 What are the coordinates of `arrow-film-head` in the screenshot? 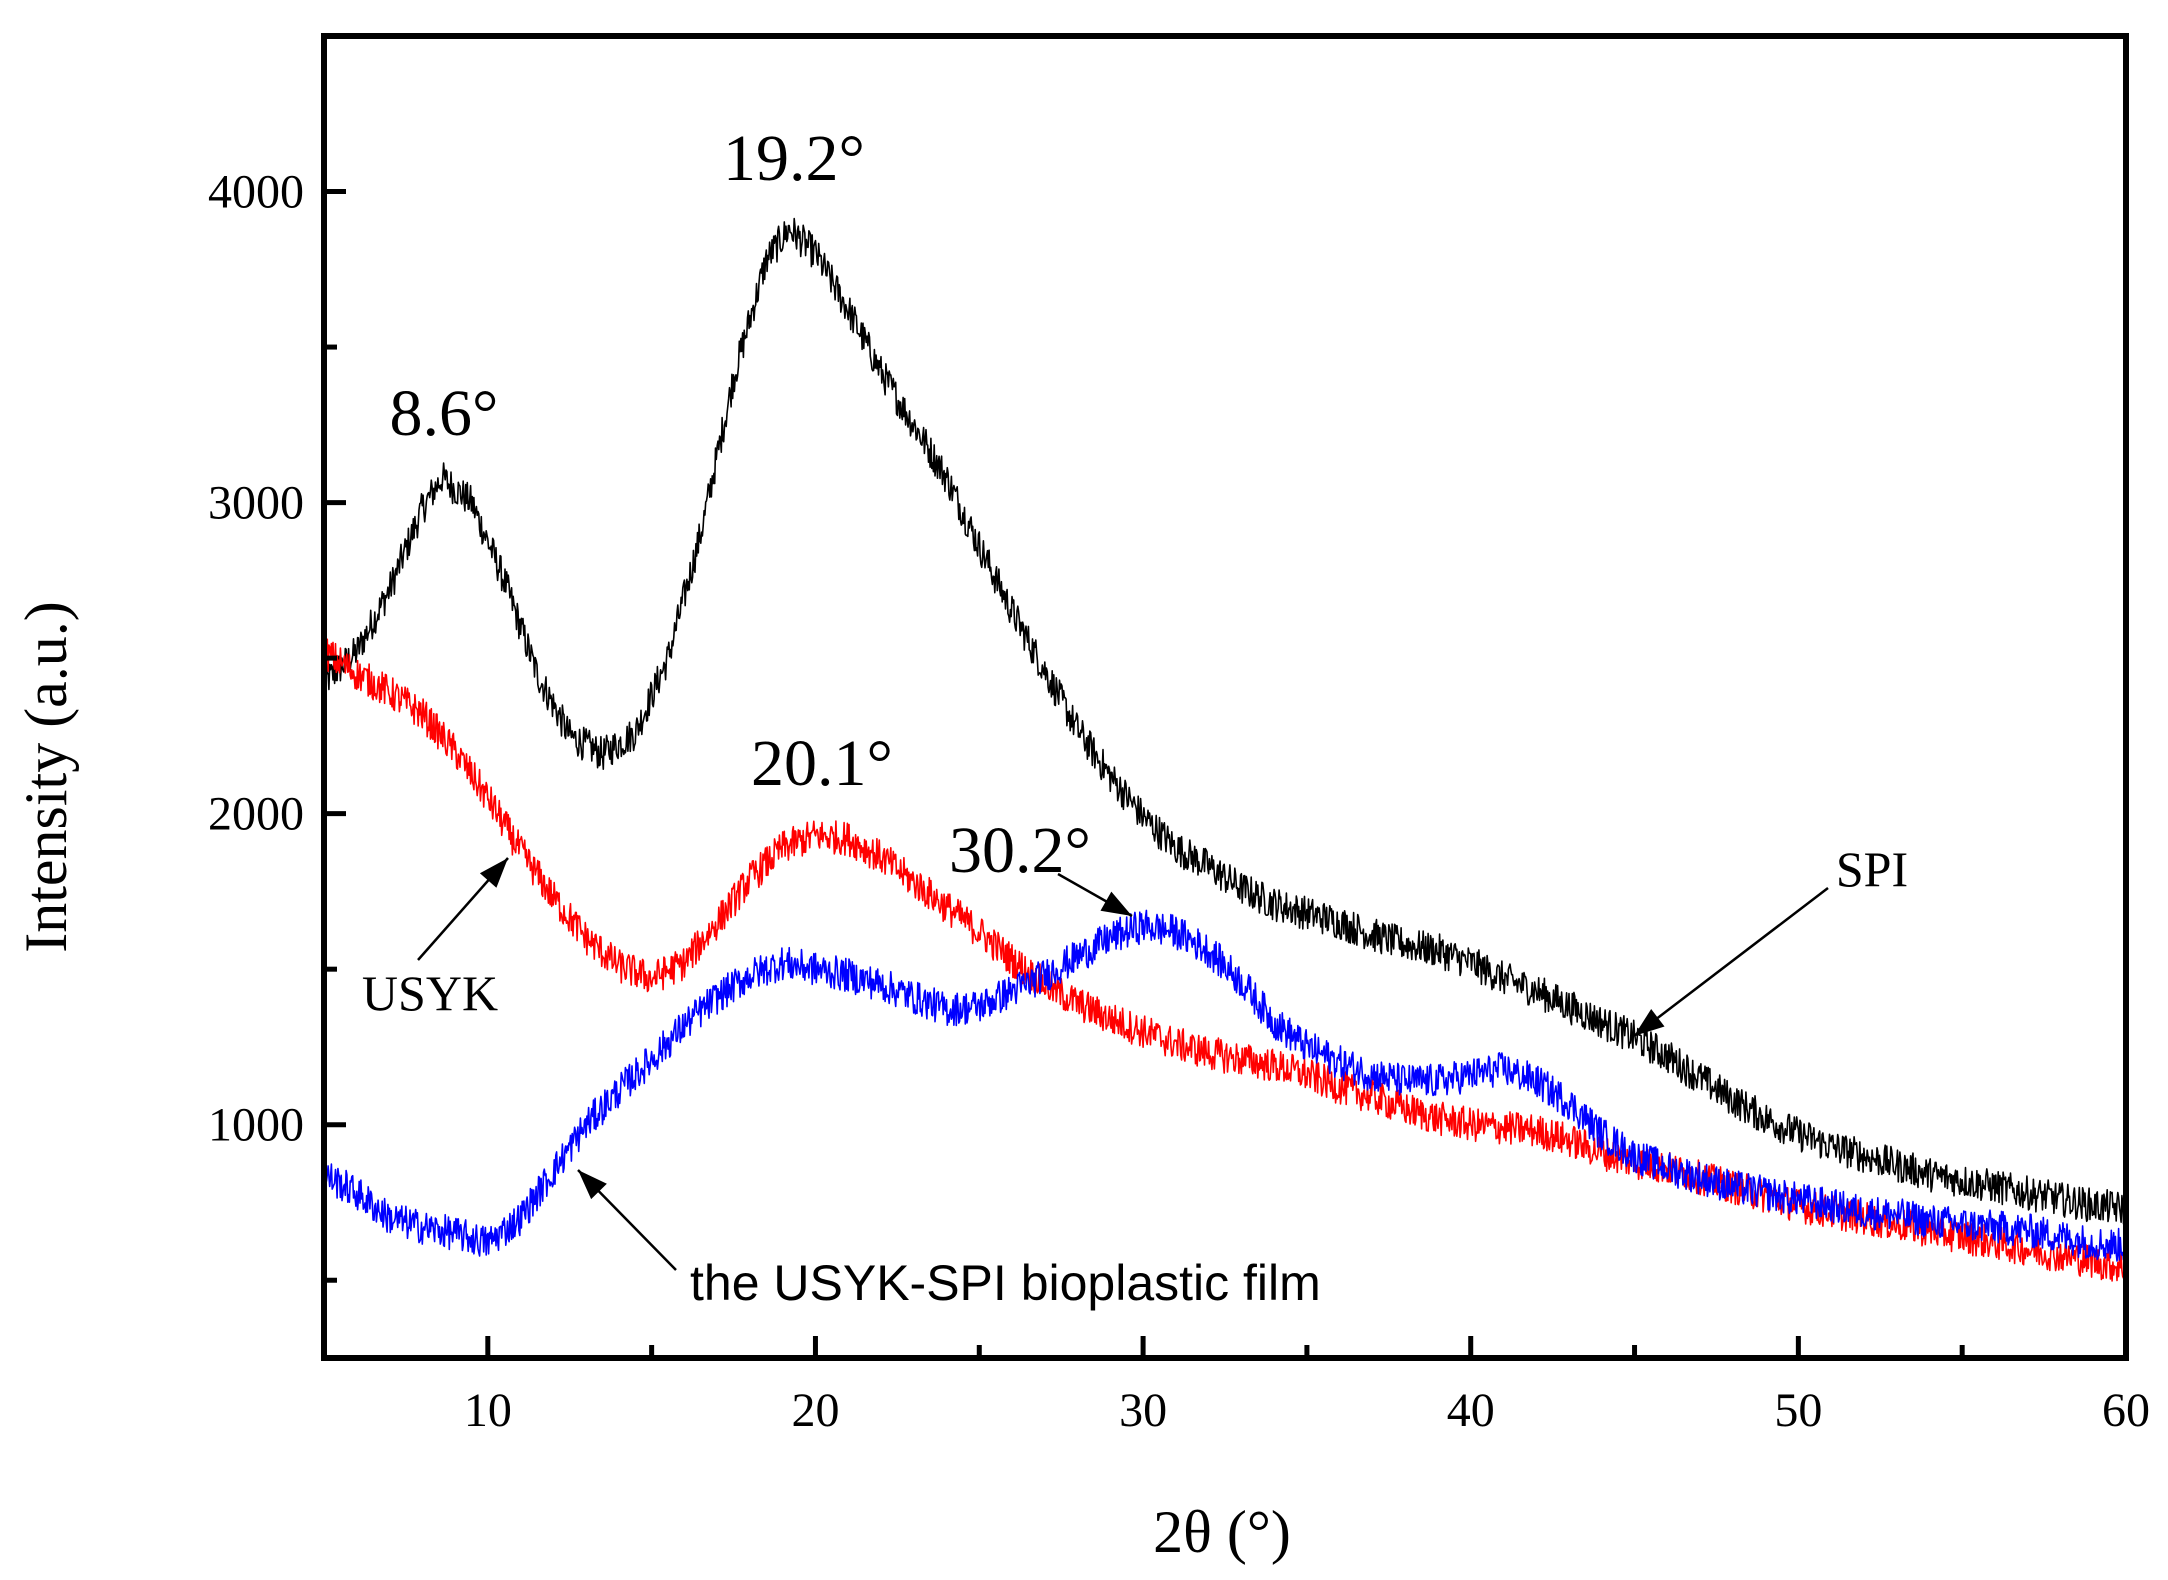 It's located at (592, 1185).